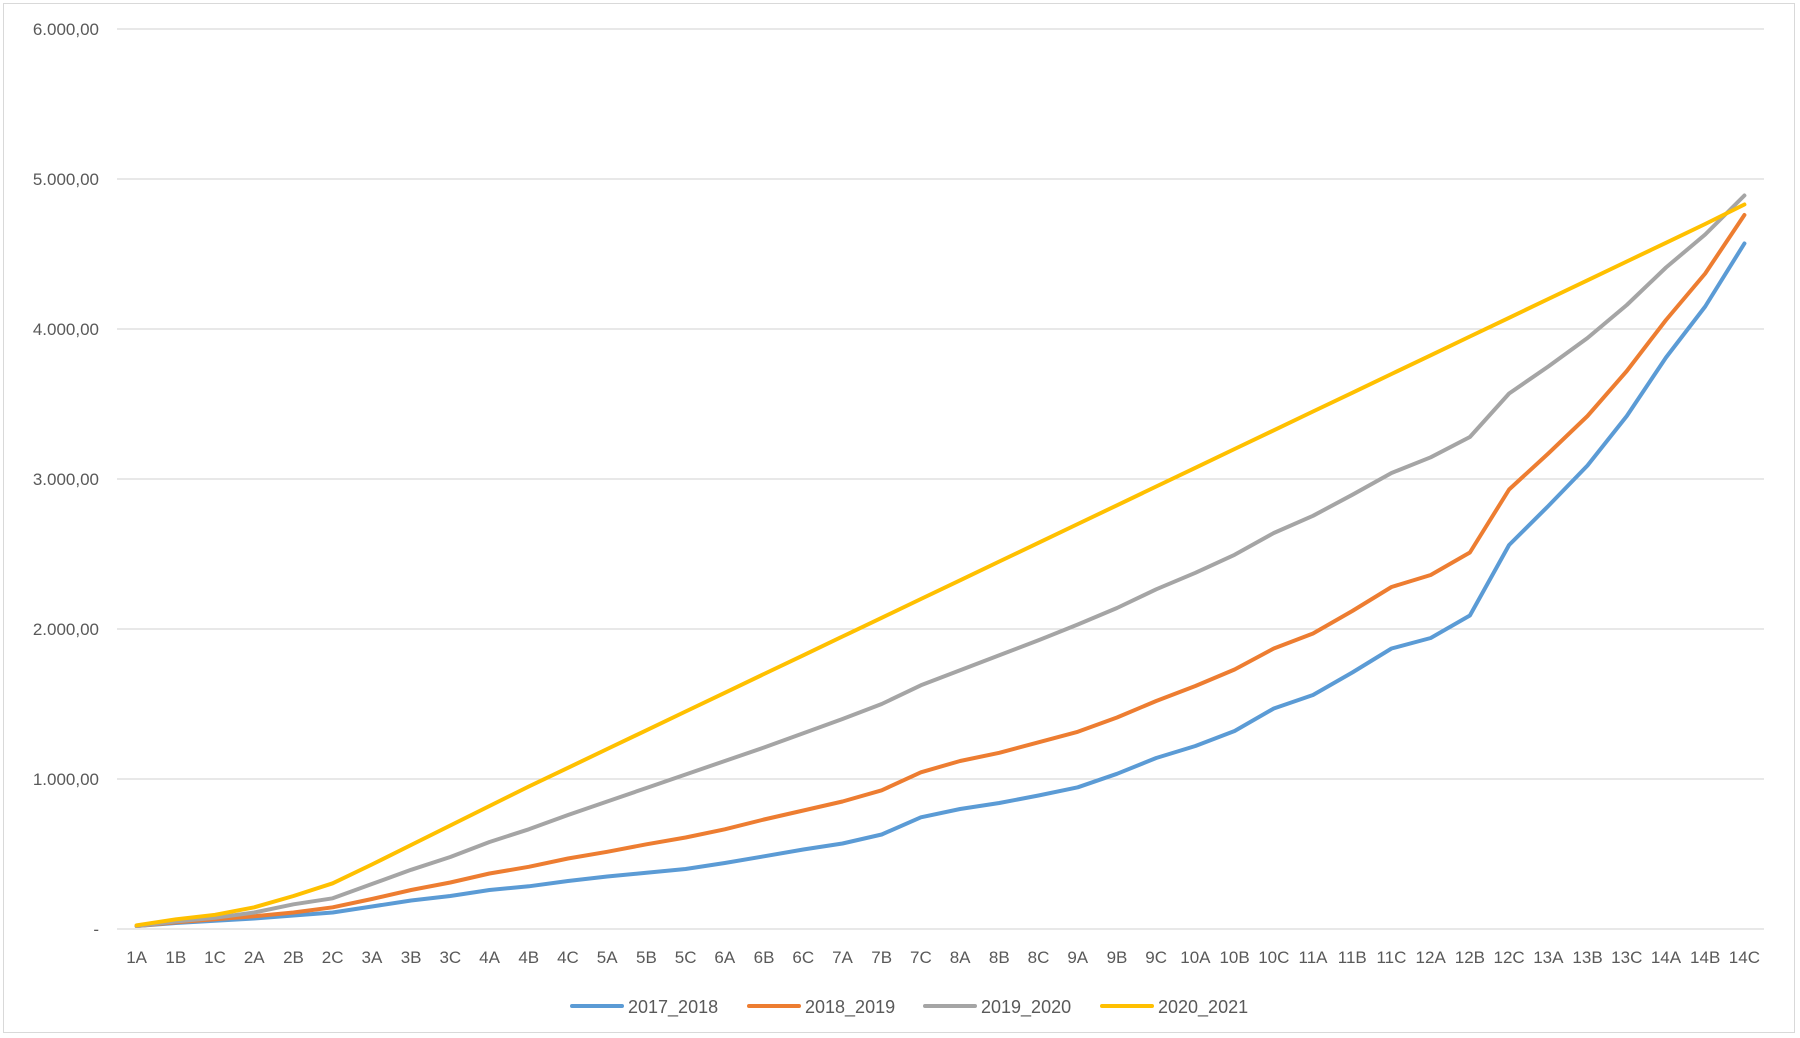 This screenshot has width=1800, height=1038. What do you see at coordinates (333, 957) in the screenshot?
I see `x-tick-label: 2C` at bounding box center [333, 957].